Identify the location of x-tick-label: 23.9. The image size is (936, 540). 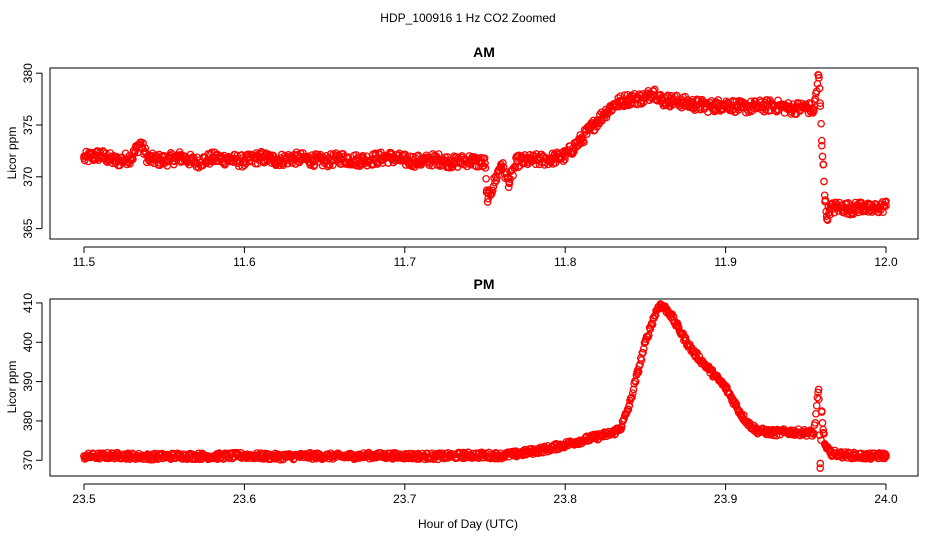
(726, 499).